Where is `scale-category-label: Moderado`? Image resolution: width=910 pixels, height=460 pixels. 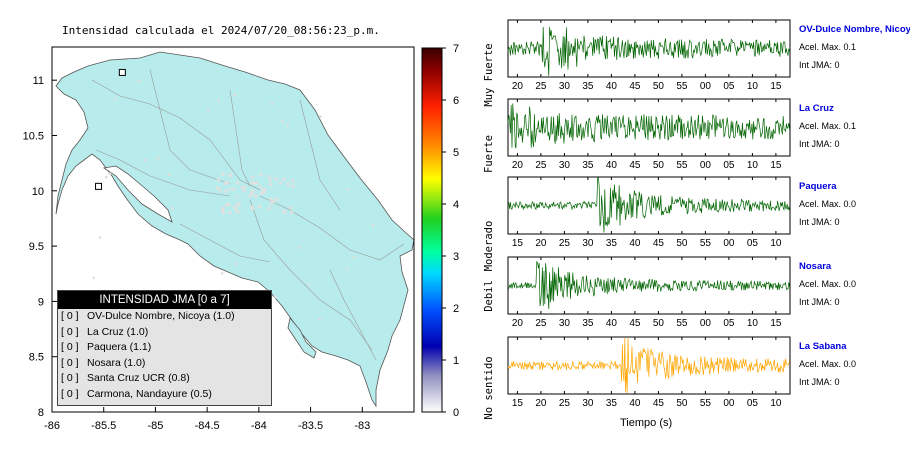 scale-category-label: Moderado is located at coordinates (489, 246).